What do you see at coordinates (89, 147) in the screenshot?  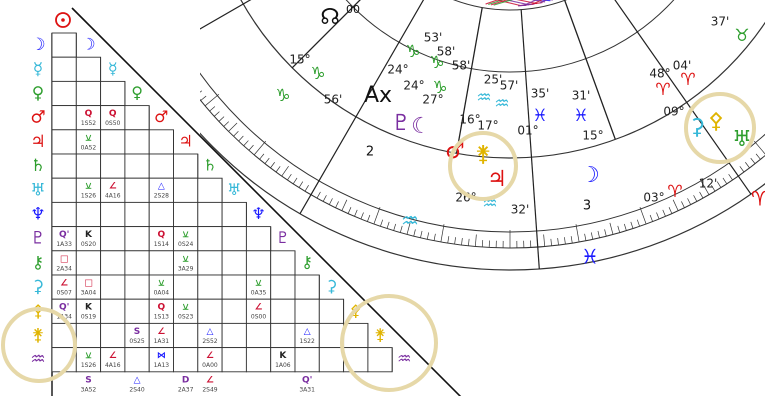 I see `aspect-orb: 0A52` at bounding box center [89, 147].